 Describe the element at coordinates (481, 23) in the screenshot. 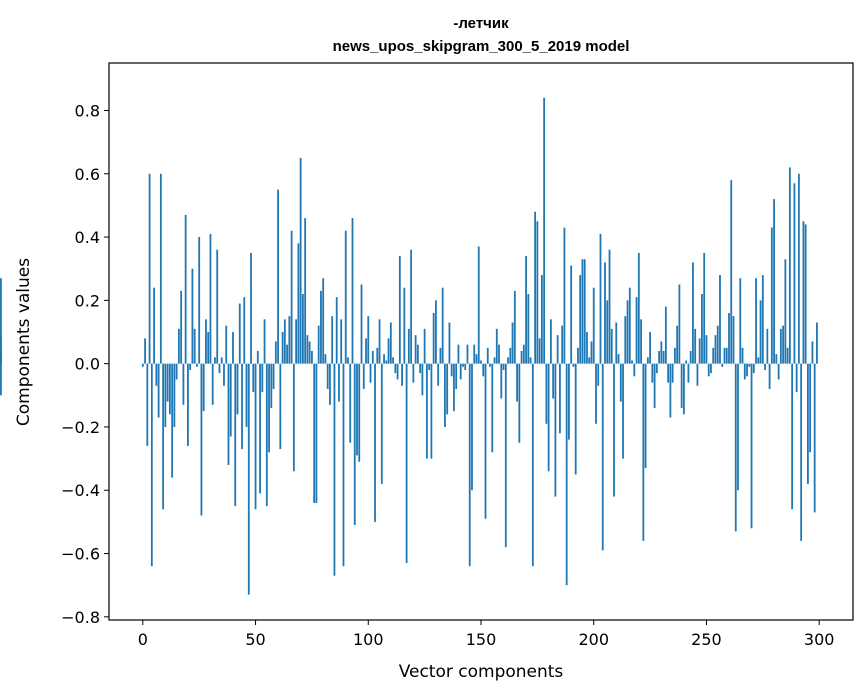

I see `chart-title-line-1: -летчик` at that location.